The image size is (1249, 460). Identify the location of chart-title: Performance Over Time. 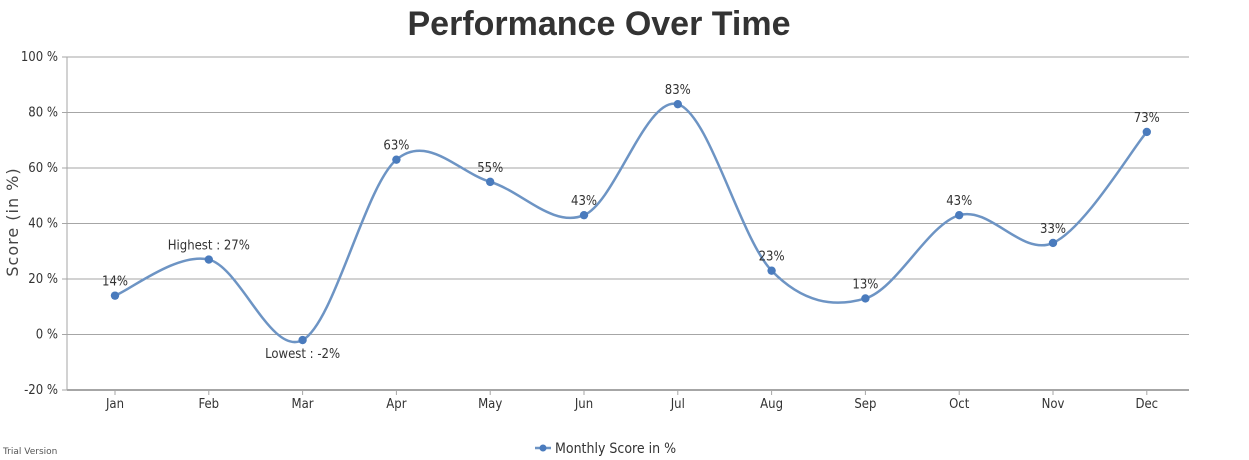
(599, 24).